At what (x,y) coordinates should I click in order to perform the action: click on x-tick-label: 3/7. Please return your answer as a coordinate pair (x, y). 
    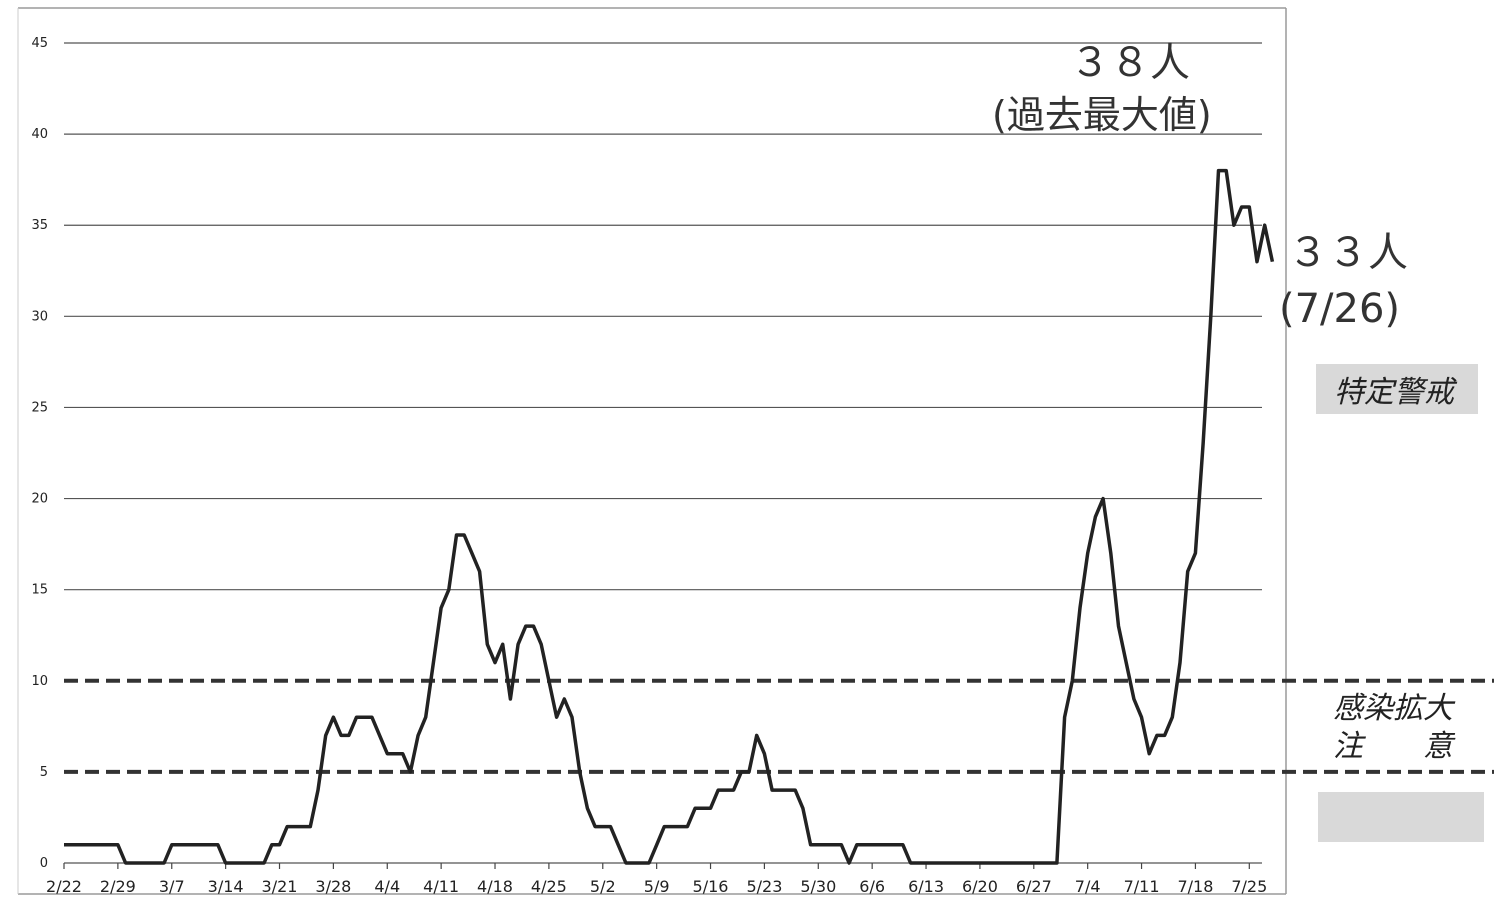
    Looking at the image, I should click on (172, 886).